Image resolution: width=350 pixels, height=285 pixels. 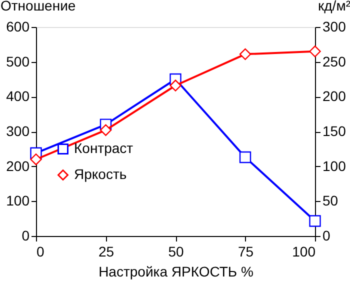 I want to click on x-tick-label: 0, so click(x=40, y=252).